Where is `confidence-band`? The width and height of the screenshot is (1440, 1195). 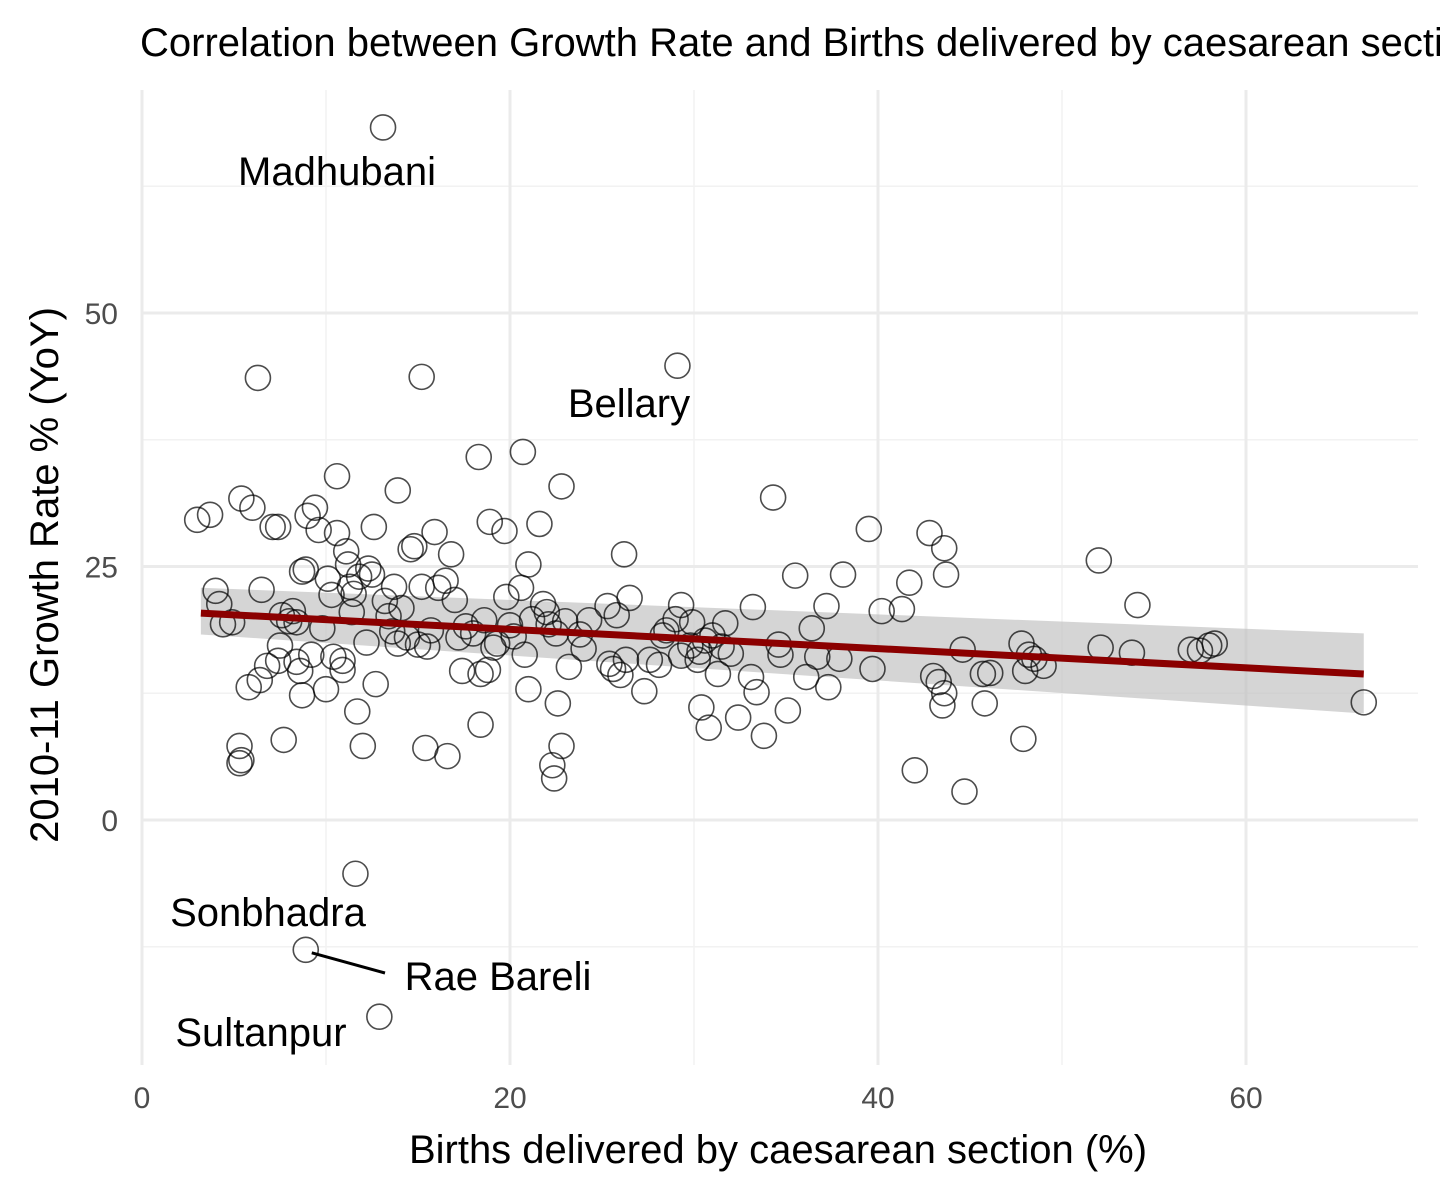
confidence-band is located at coordinates (782, 650).